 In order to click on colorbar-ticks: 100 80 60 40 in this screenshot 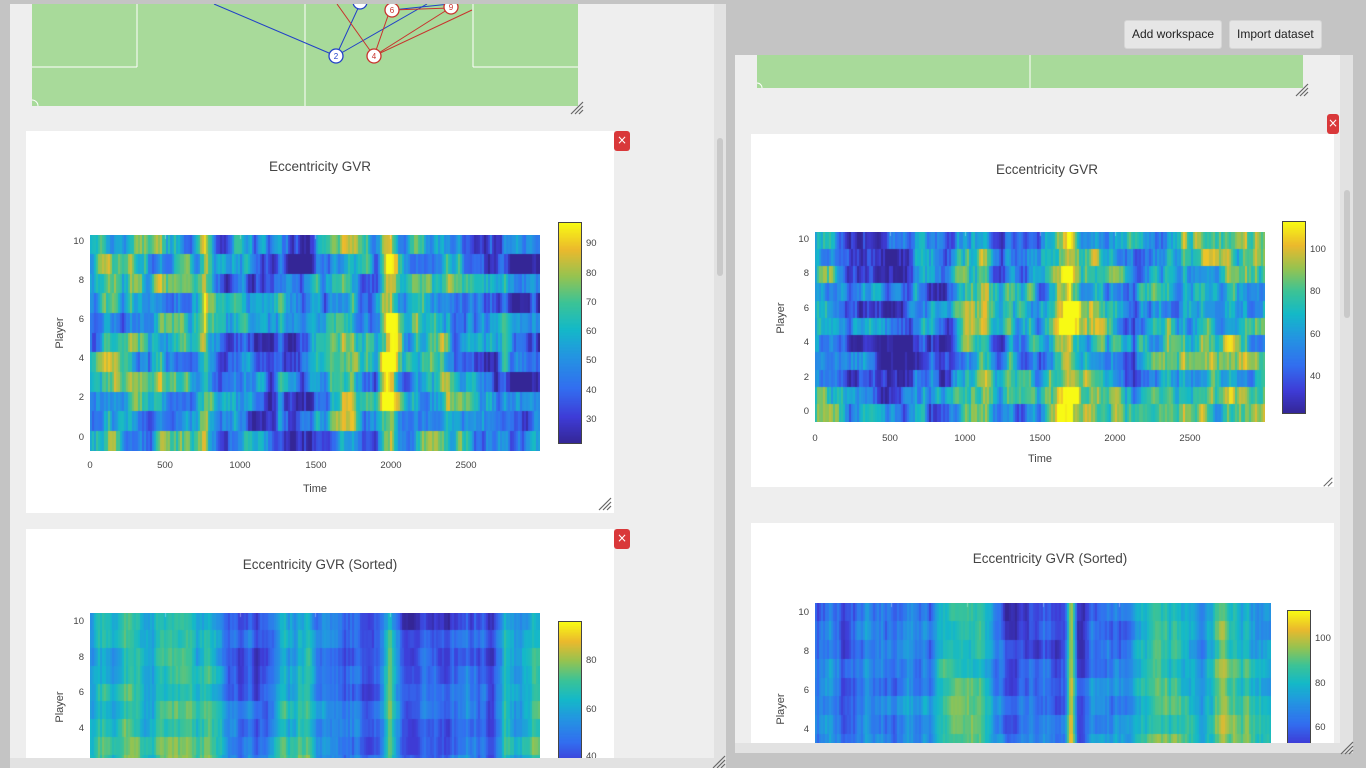, I will do `click(1318, 313)`.